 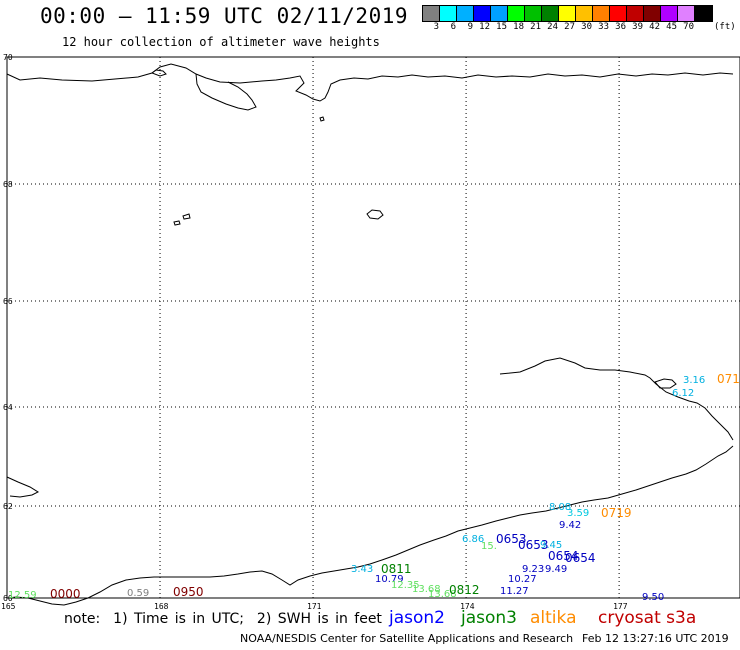 I want to click on observation-label: 0950, so click(x=188, y=592).